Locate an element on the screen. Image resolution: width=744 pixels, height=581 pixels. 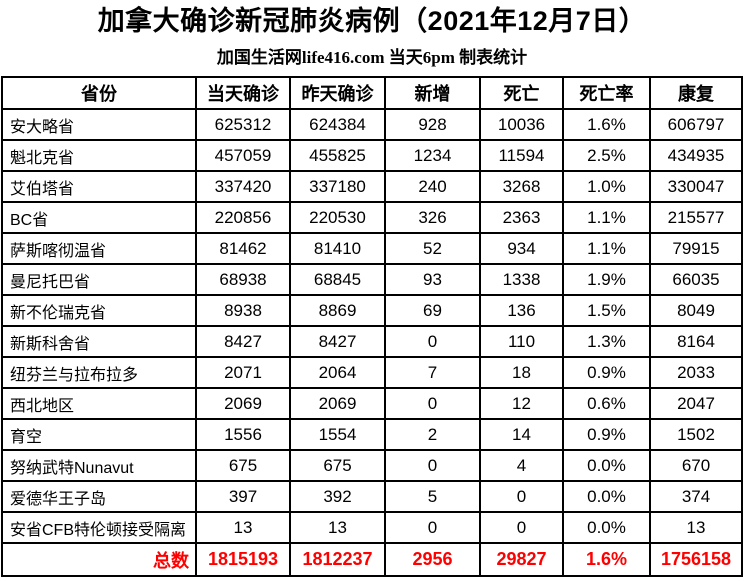
header-cell-today-confirmed: 当天确诊 is located at coordinates (243, 93).